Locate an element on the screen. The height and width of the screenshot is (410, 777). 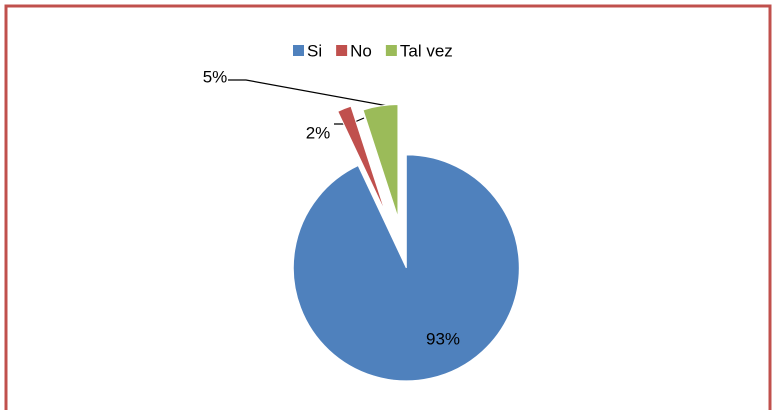
leader-line is located at coordinates (308, 93).